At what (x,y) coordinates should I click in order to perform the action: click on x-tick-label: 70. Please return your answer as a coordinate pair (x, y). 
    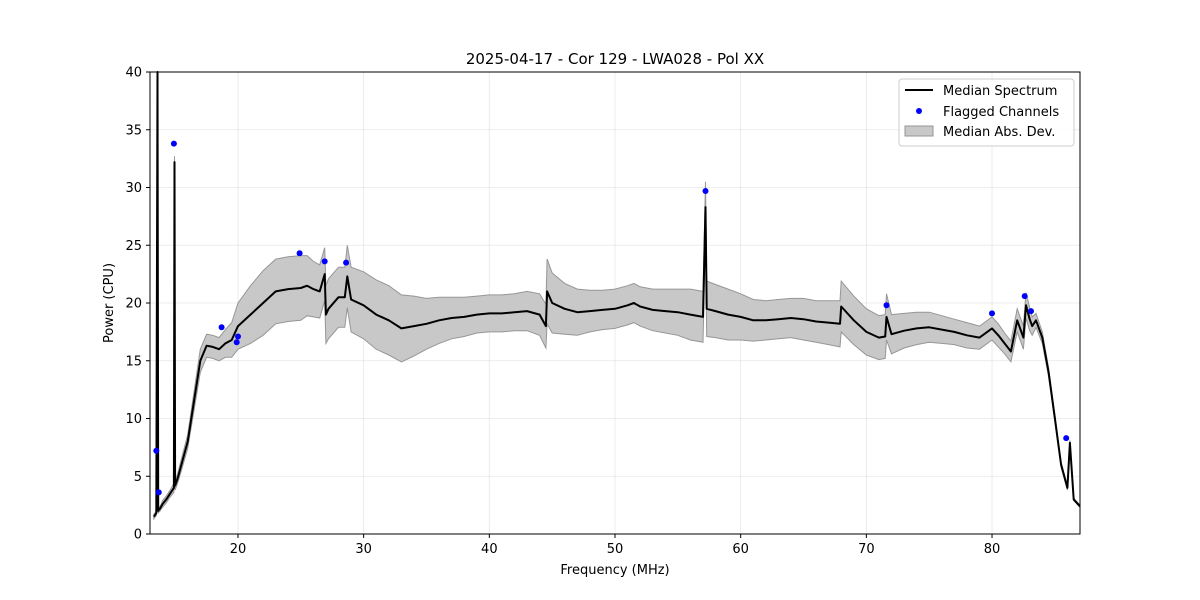
    Looking at the image, I should click on (866, 549).